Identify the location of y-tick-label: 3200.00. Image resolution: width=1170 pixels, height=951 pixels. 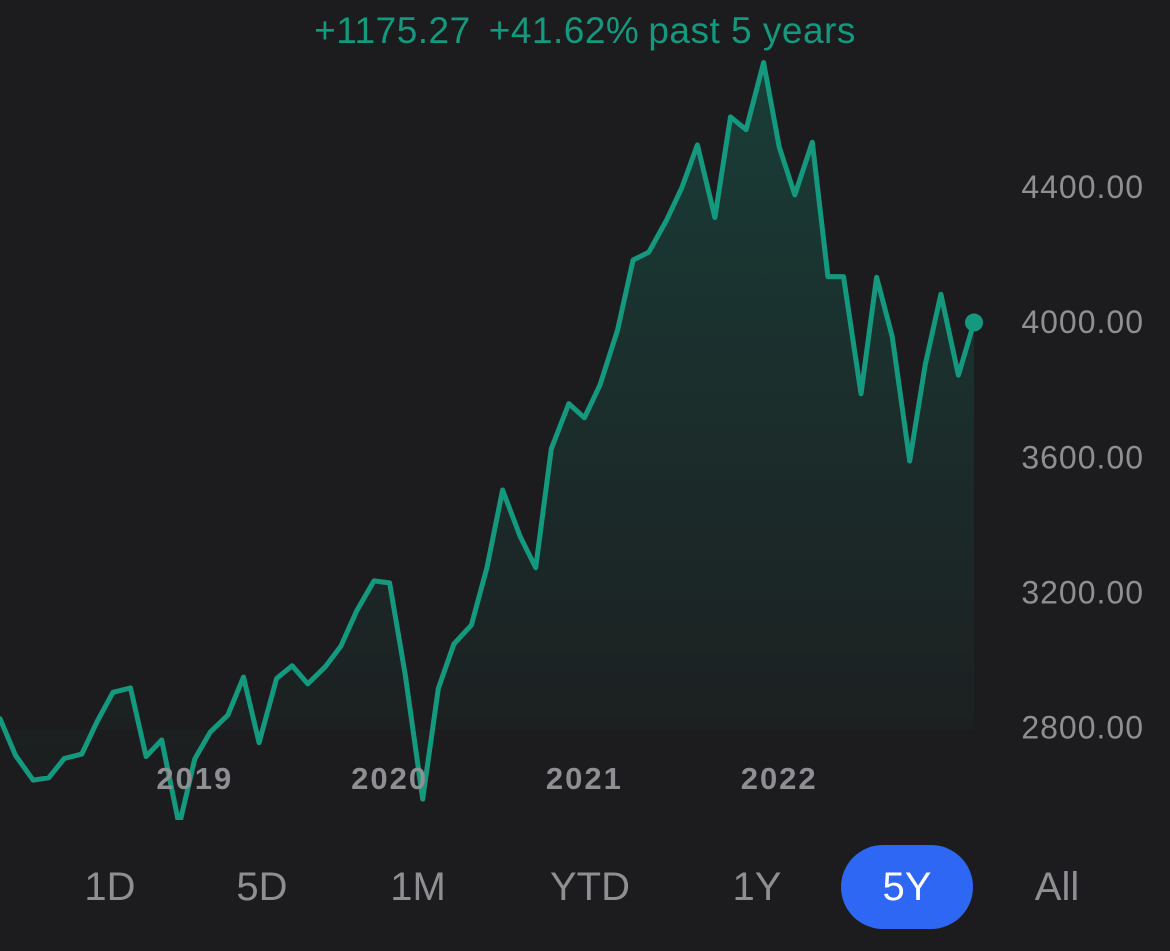
(1082, 592).